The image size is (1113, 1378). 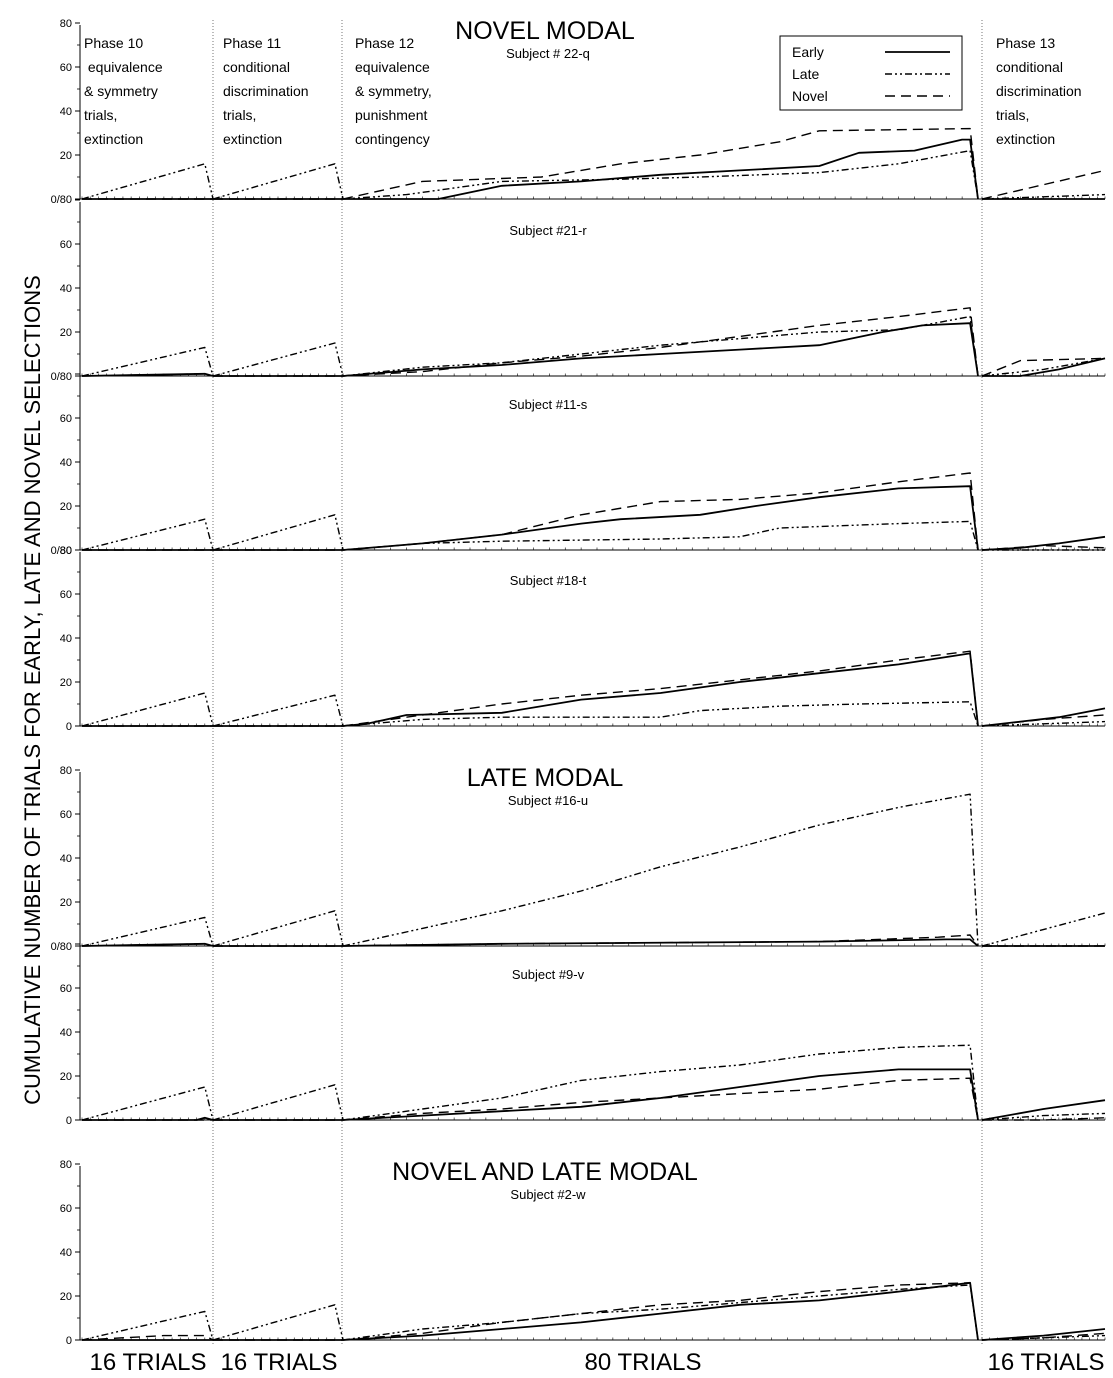 I want to click on phase-label-line: Phase 13, so click(x=1025, y=43).